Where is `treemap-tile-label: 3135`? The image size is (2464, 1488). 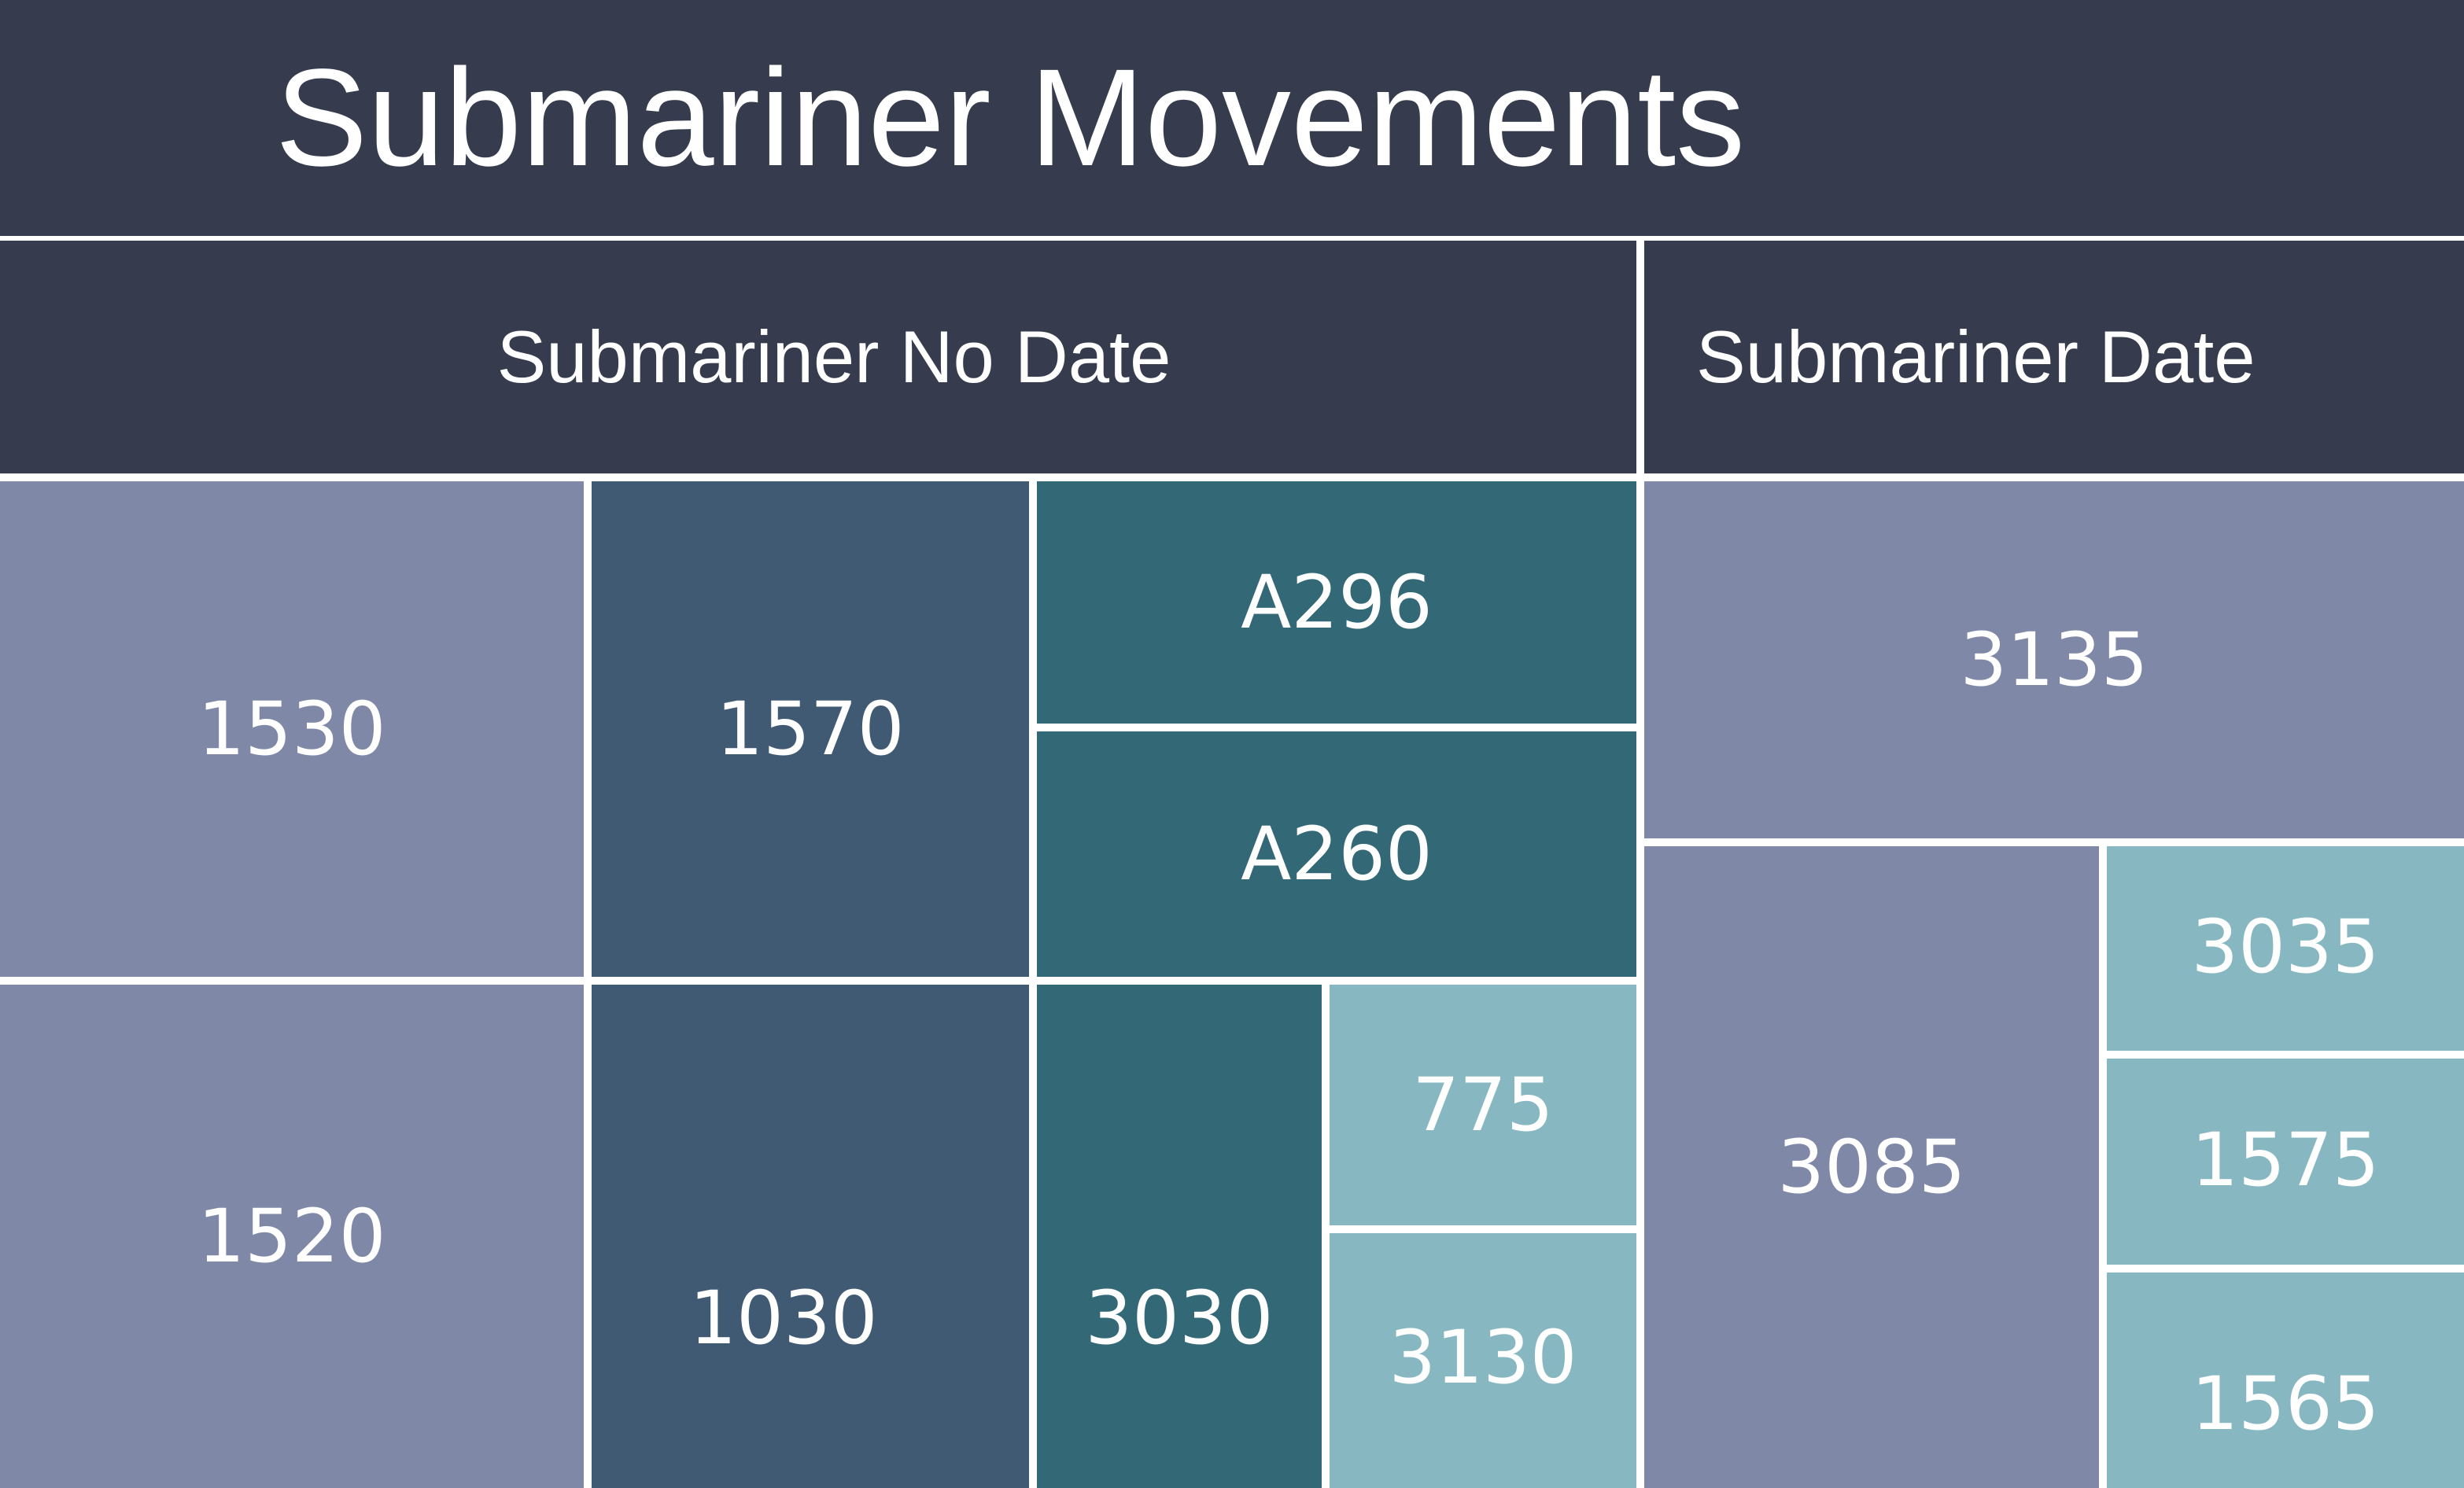
treemap-tile-label: 3135 is located at coordinates (2054, 660).